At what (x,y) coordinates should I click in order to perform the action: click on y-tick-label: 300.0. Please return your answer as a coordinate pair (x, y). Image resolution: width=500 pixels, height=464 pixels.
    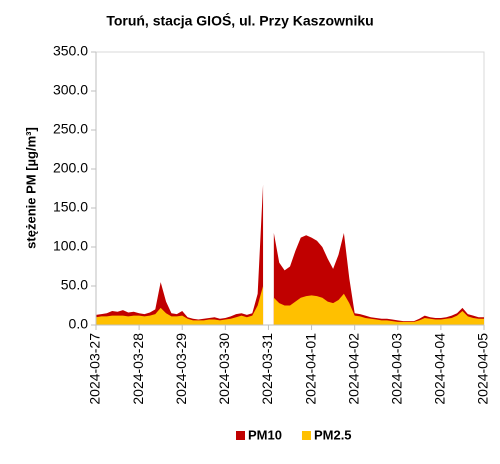
    Looking at the image, I should click on (70, 90).